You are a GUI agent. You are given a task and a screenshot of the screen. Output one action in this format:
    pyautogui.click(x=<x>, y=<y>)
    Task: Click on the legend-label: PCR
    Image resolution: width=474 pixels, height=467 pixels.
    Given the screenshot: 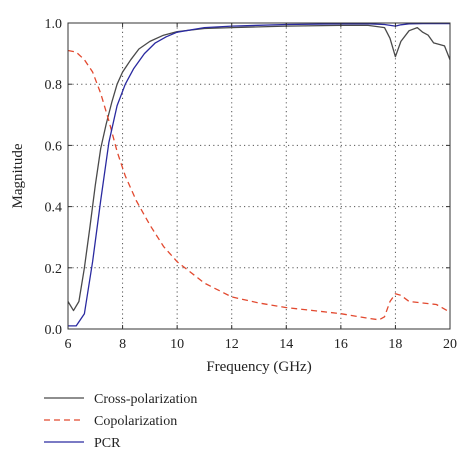 What is the action you would take?
    pyautogui.click(x=107, y=443)
    